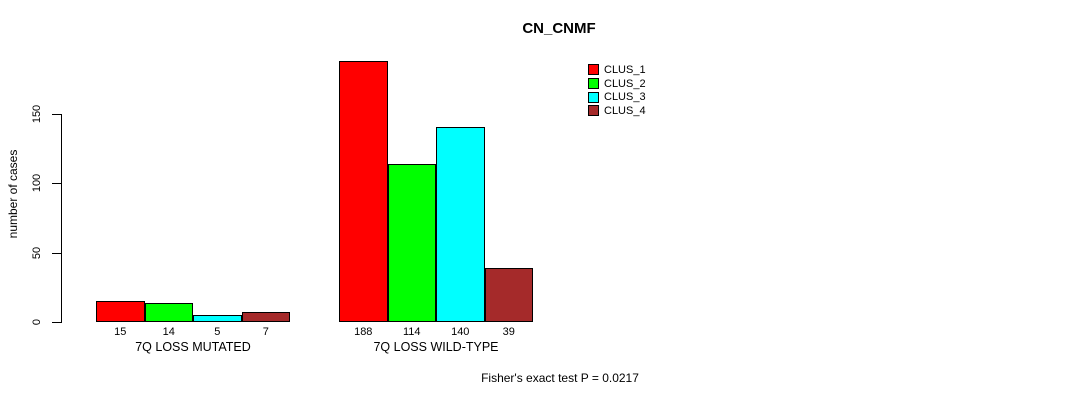 The image size is (1090, 400). I want to click on legend-item-clus_2: CLUS_2, so click(617, 84).